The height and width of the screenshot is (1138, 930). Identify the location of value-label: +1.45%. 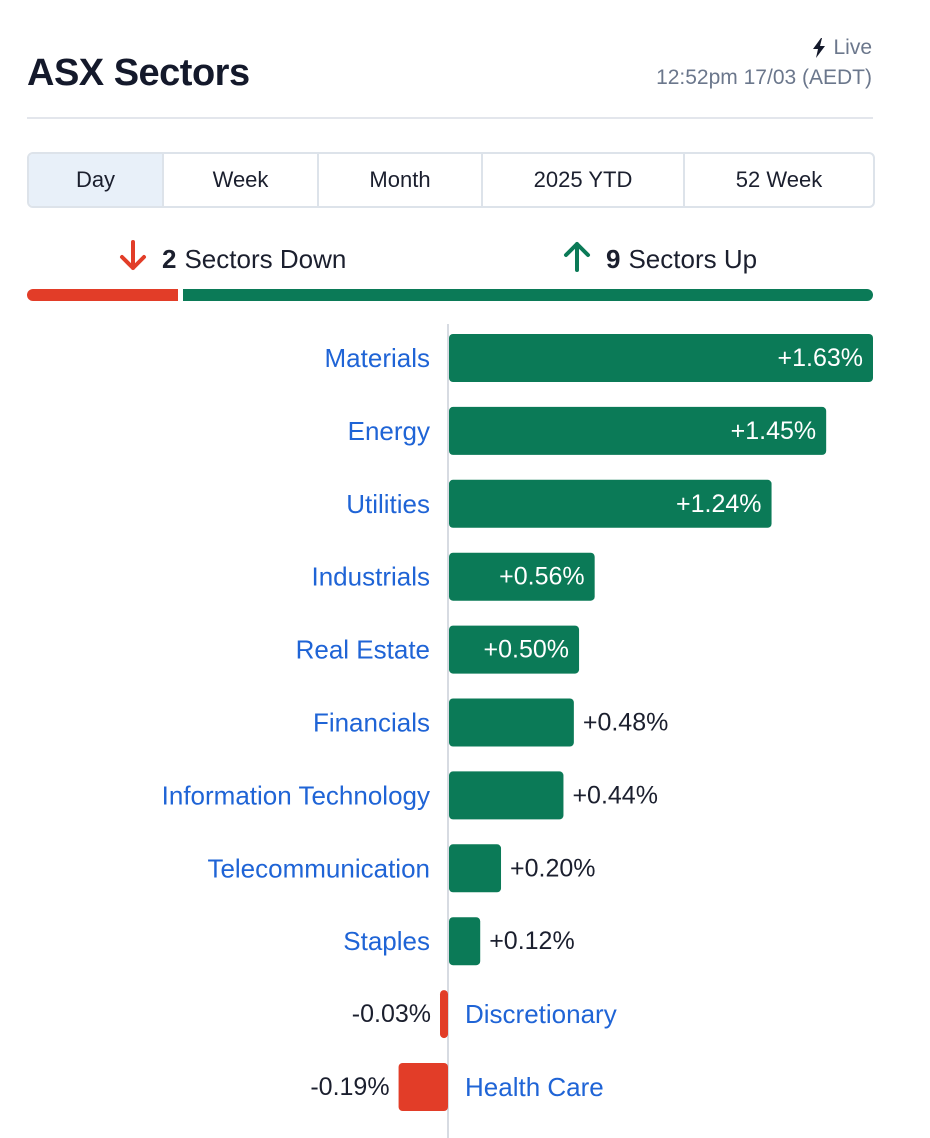
(774, 431).